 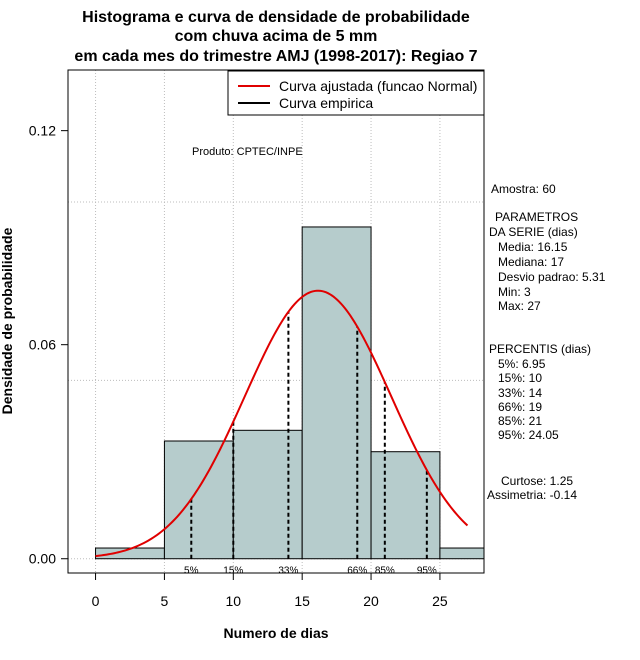 I want to click on y-tick-label: 0.12, so click(x=42, y=131).